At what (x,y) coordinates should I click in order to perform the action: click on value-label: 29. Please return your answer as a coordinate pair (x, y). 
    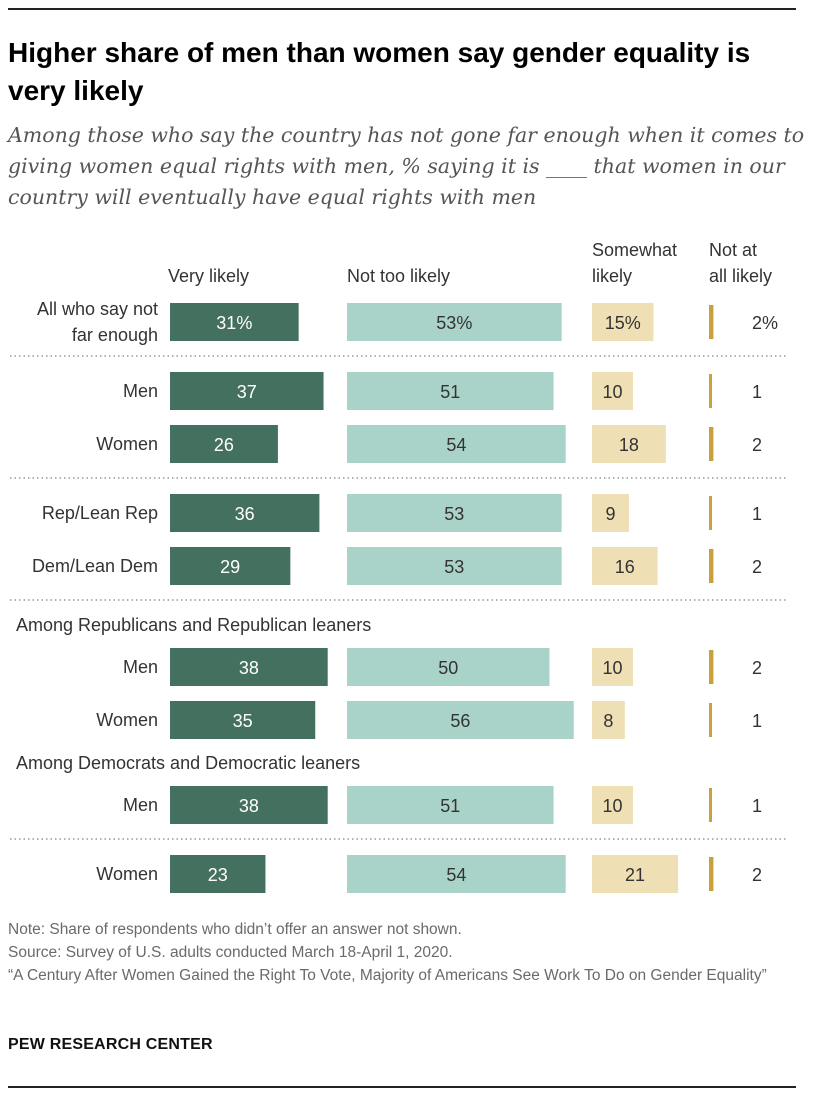
    Looking at the image, I should click on (230, 567).